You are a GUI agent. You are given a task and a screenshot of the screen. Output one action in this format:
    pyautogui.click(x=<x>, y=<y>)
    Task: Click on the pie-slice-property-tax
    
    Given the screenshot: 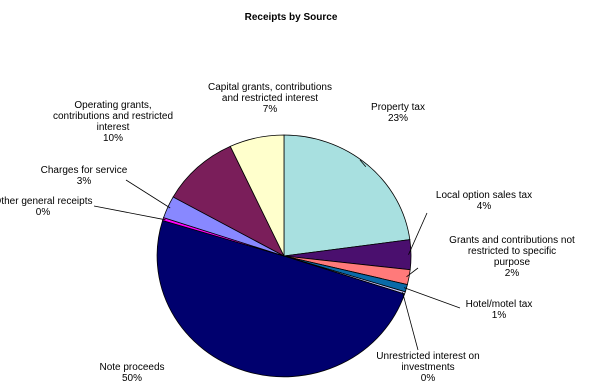 What is the action you would take?
    pyautogui.click(x=347, y=195)
    